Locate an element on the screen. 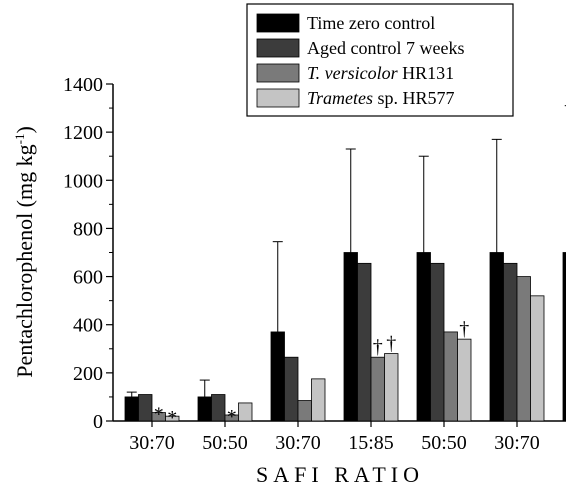 This screenshot has height=494, width=566. y-tick-label: 1400 is located at coordinates (83, 85).